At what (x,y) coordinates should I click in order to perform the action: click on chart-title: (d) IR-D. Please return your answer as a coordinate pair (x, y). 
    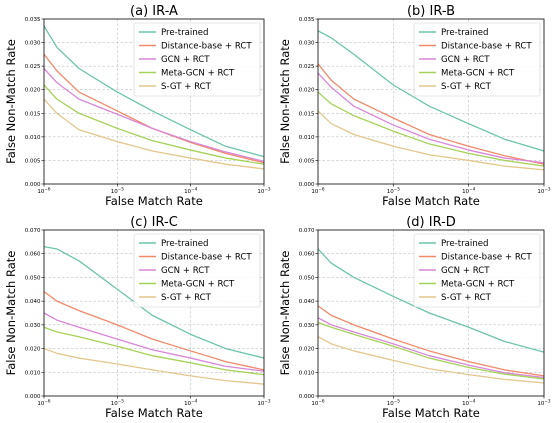
    Looking at the image, I should click on (431, 222).